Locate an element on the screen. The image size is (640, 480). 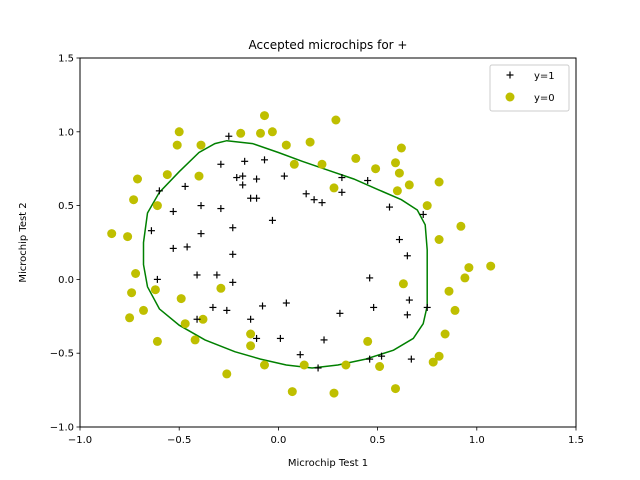
legend-circle-marker is located at coordinates (510, 97).